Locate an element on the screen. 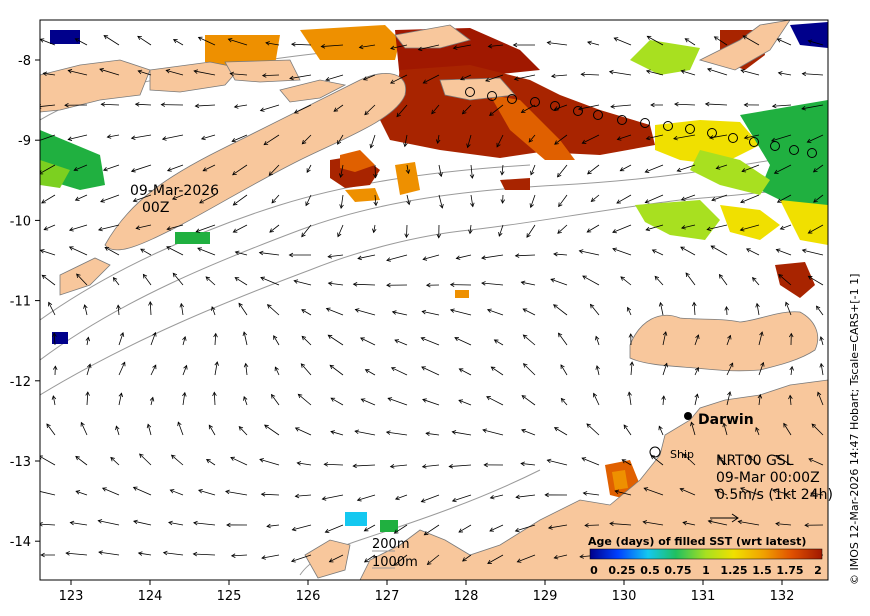 The image size is (870, 616). product-label: NRT00 GSL is located at coordinates (755, 461).